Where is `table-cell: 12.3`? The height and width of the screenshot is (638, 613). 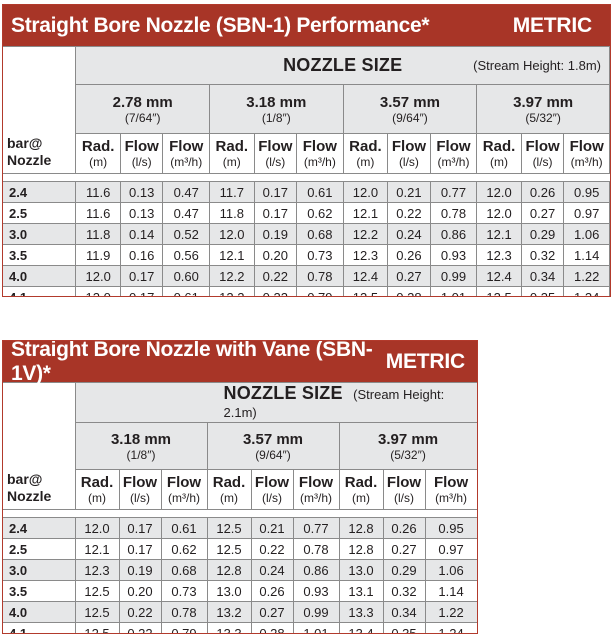 table-cell: 12.3 is located at coordinates (97, 570).